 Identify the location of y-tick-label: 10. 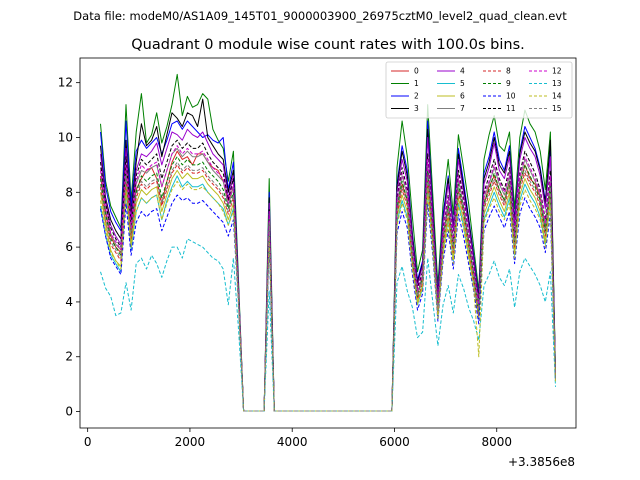
(65, 137).